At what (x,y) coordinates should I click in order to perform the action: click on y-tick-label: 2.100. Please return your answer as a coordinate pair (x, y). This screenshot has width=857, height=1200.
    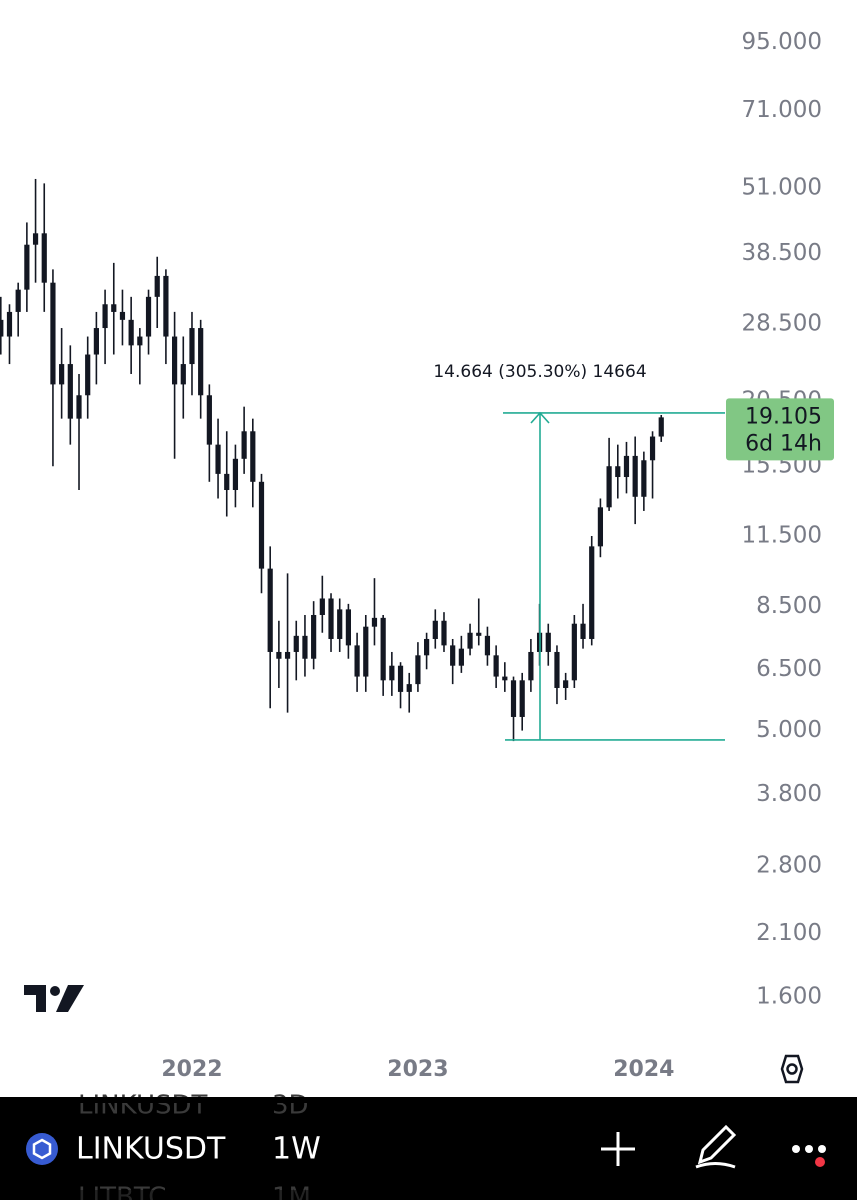
    Looking at the image, I should click on (789, 933).